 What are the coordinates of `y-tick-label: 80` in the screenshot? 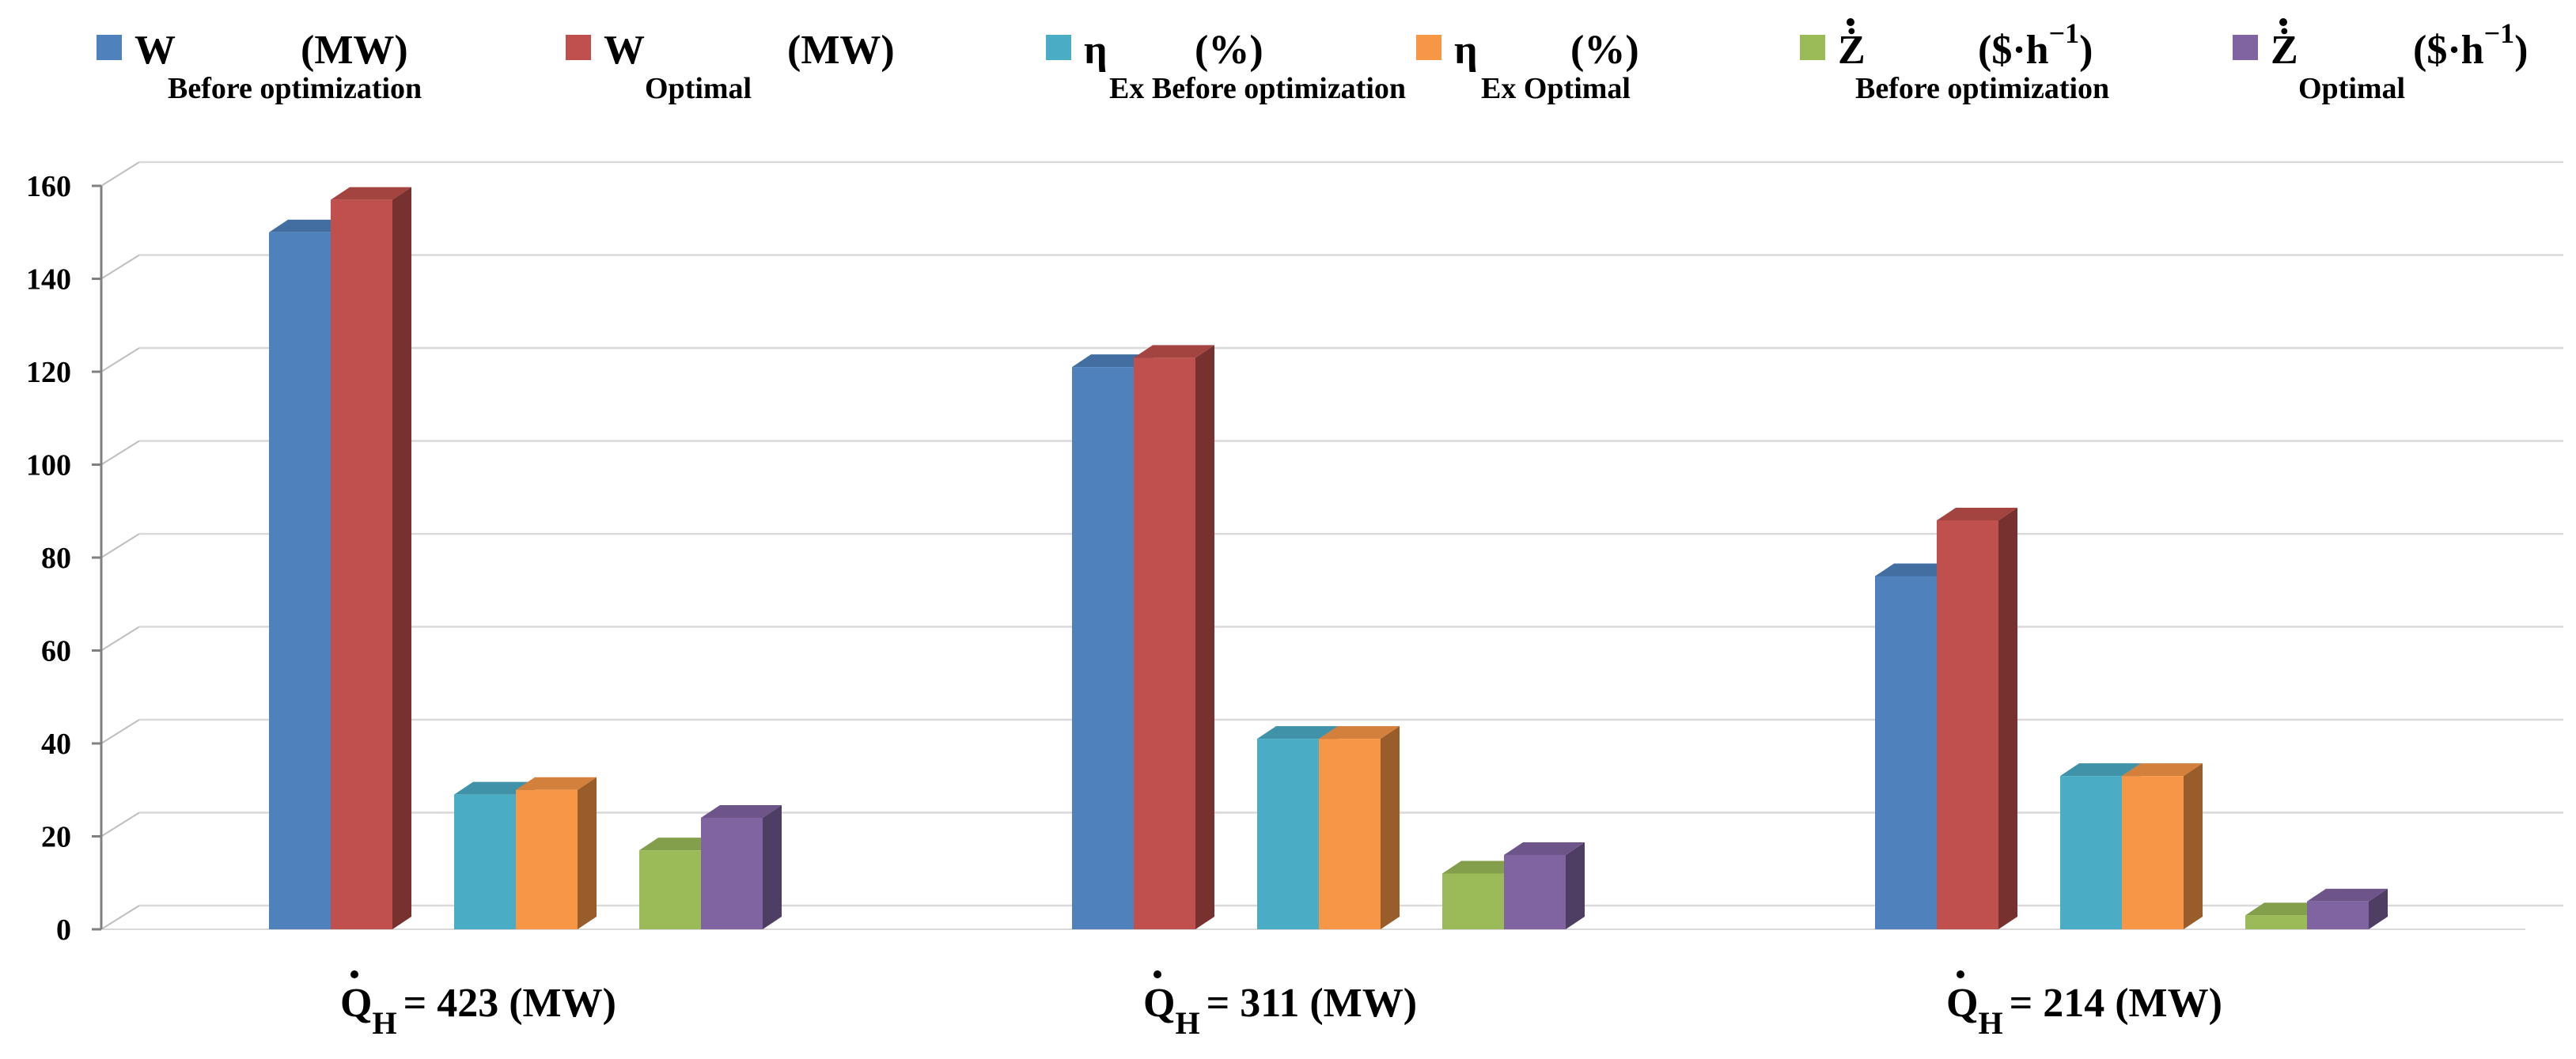 It's located at (56, 558).